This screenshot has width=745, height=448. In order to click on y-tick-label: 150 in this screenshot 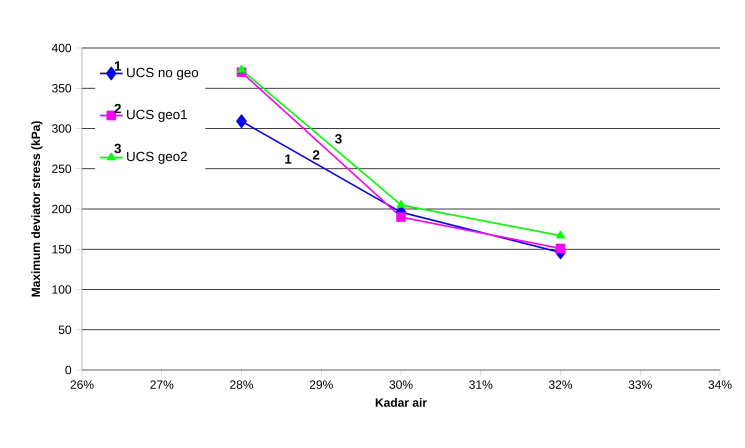, I will do `click(62, 249)`.